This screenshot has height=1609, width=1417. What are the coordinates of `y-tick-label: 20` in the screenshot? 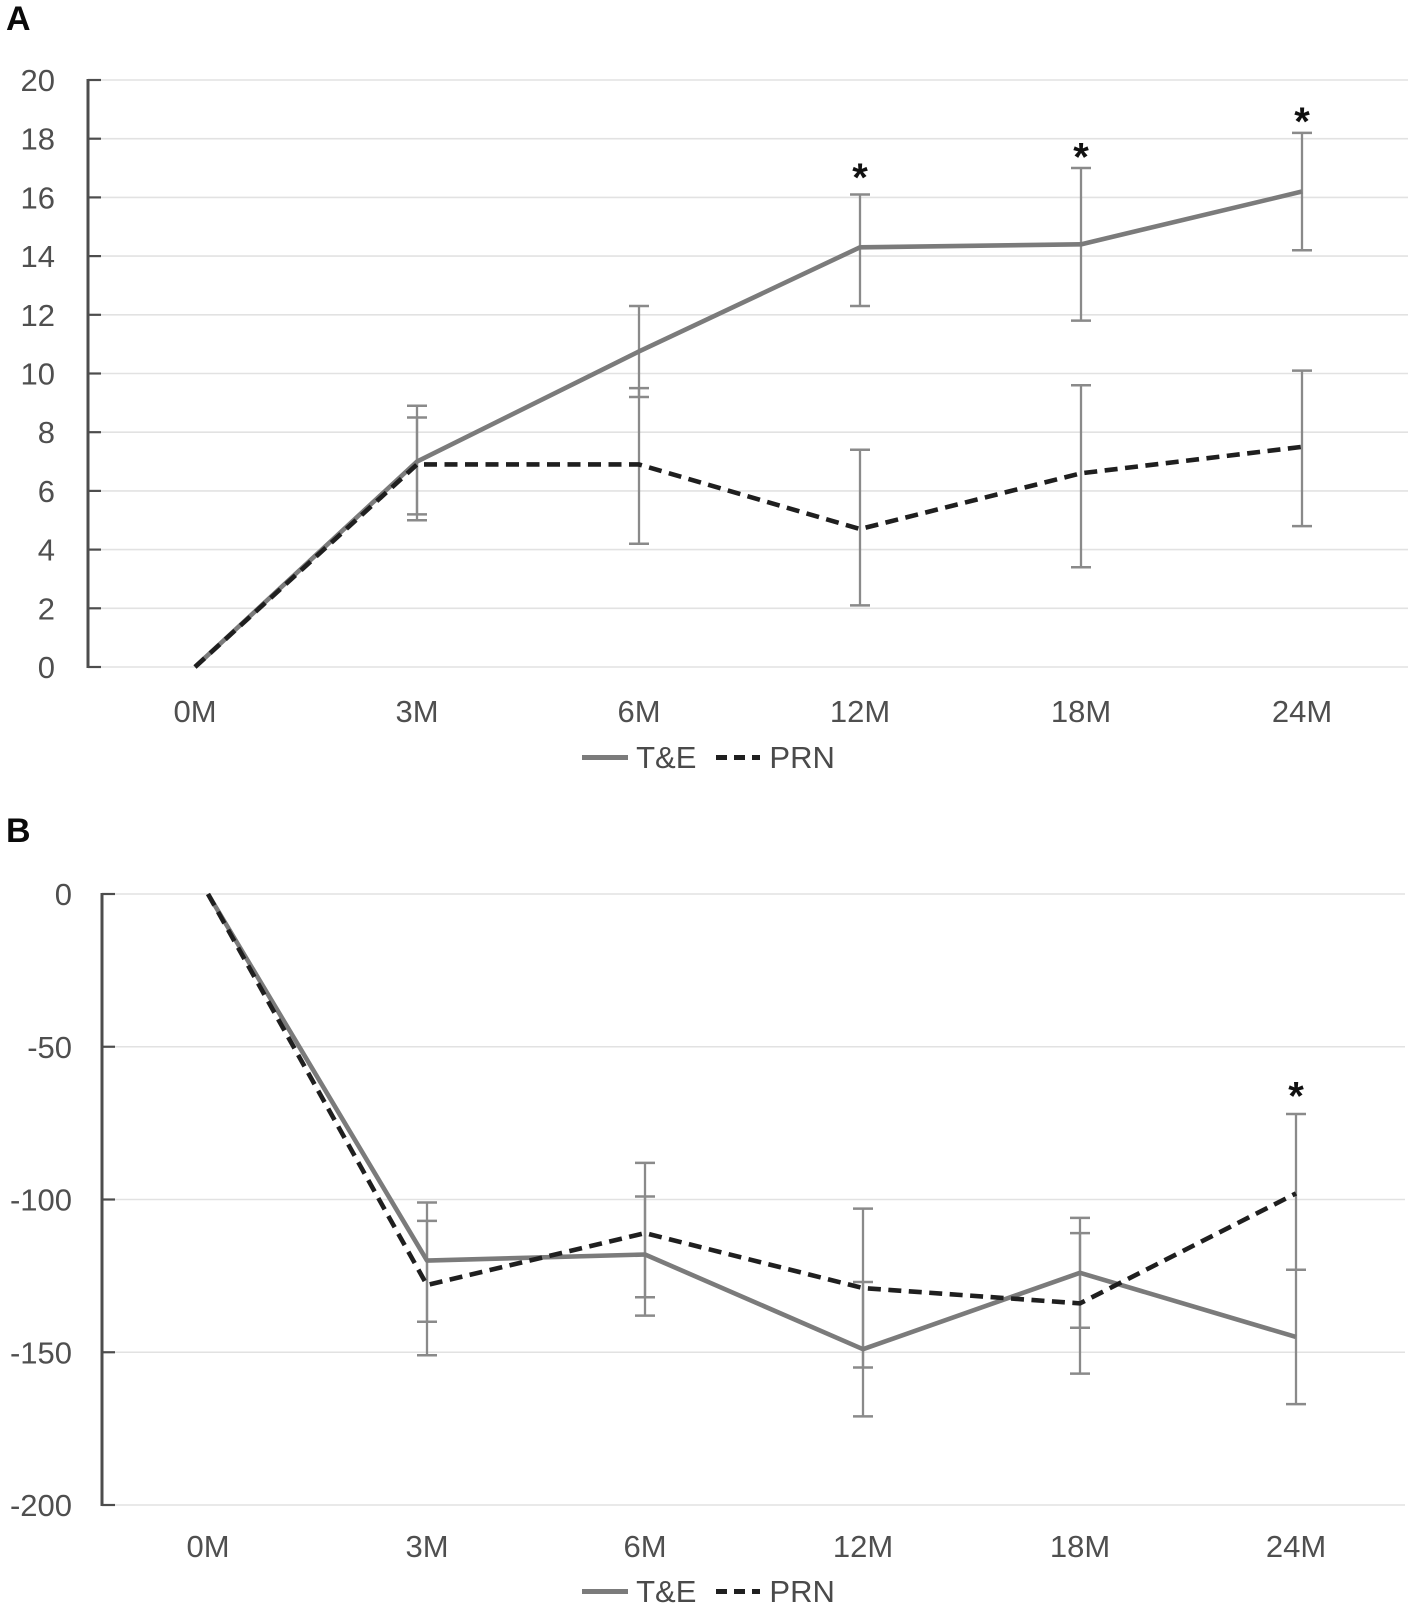 It's located at (38, 80).